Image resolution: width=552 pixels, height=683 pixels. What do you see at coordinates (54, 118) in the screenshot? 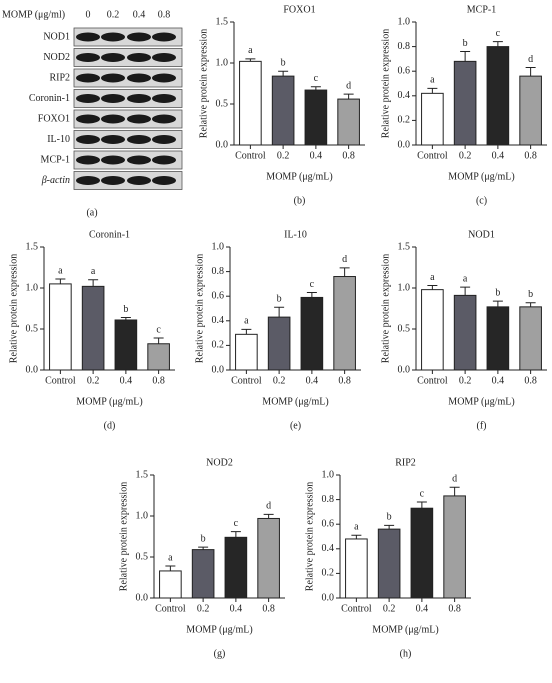
I see `blot-row-label: FOXO1` at bounding box center [54, 118].